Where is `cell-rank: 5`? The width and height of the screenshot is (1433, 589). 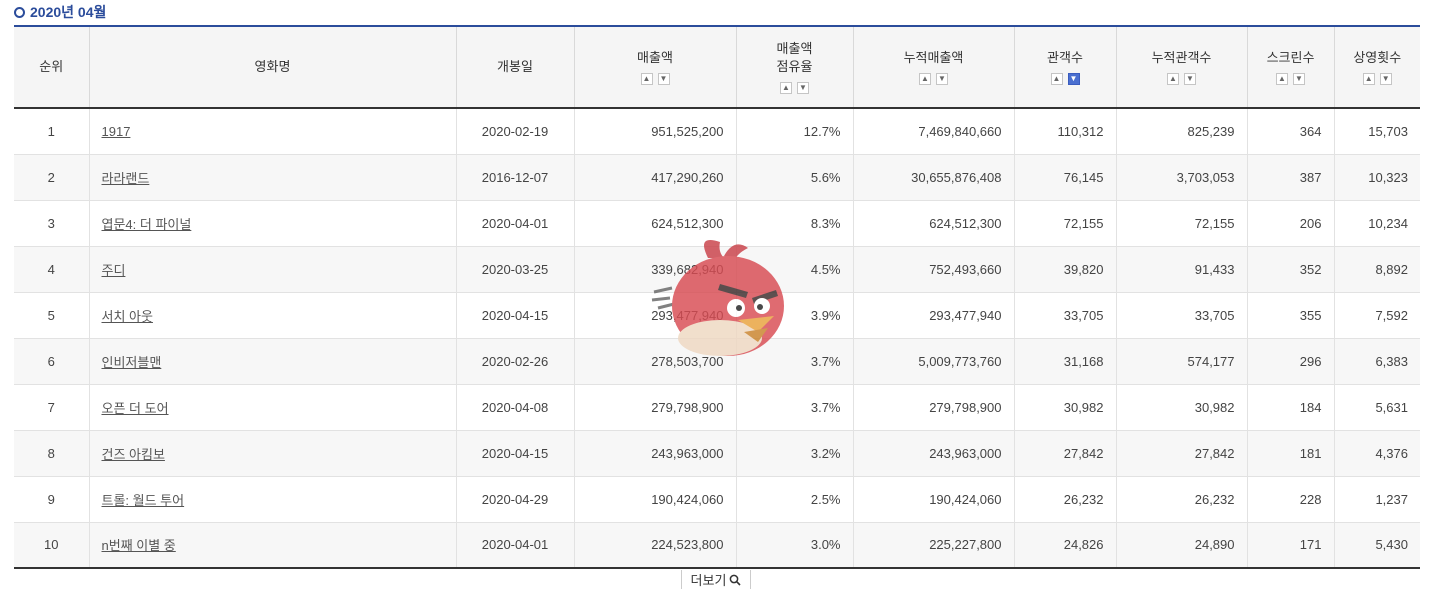
cell-rank: 5 is located at coordinates (51, 315).